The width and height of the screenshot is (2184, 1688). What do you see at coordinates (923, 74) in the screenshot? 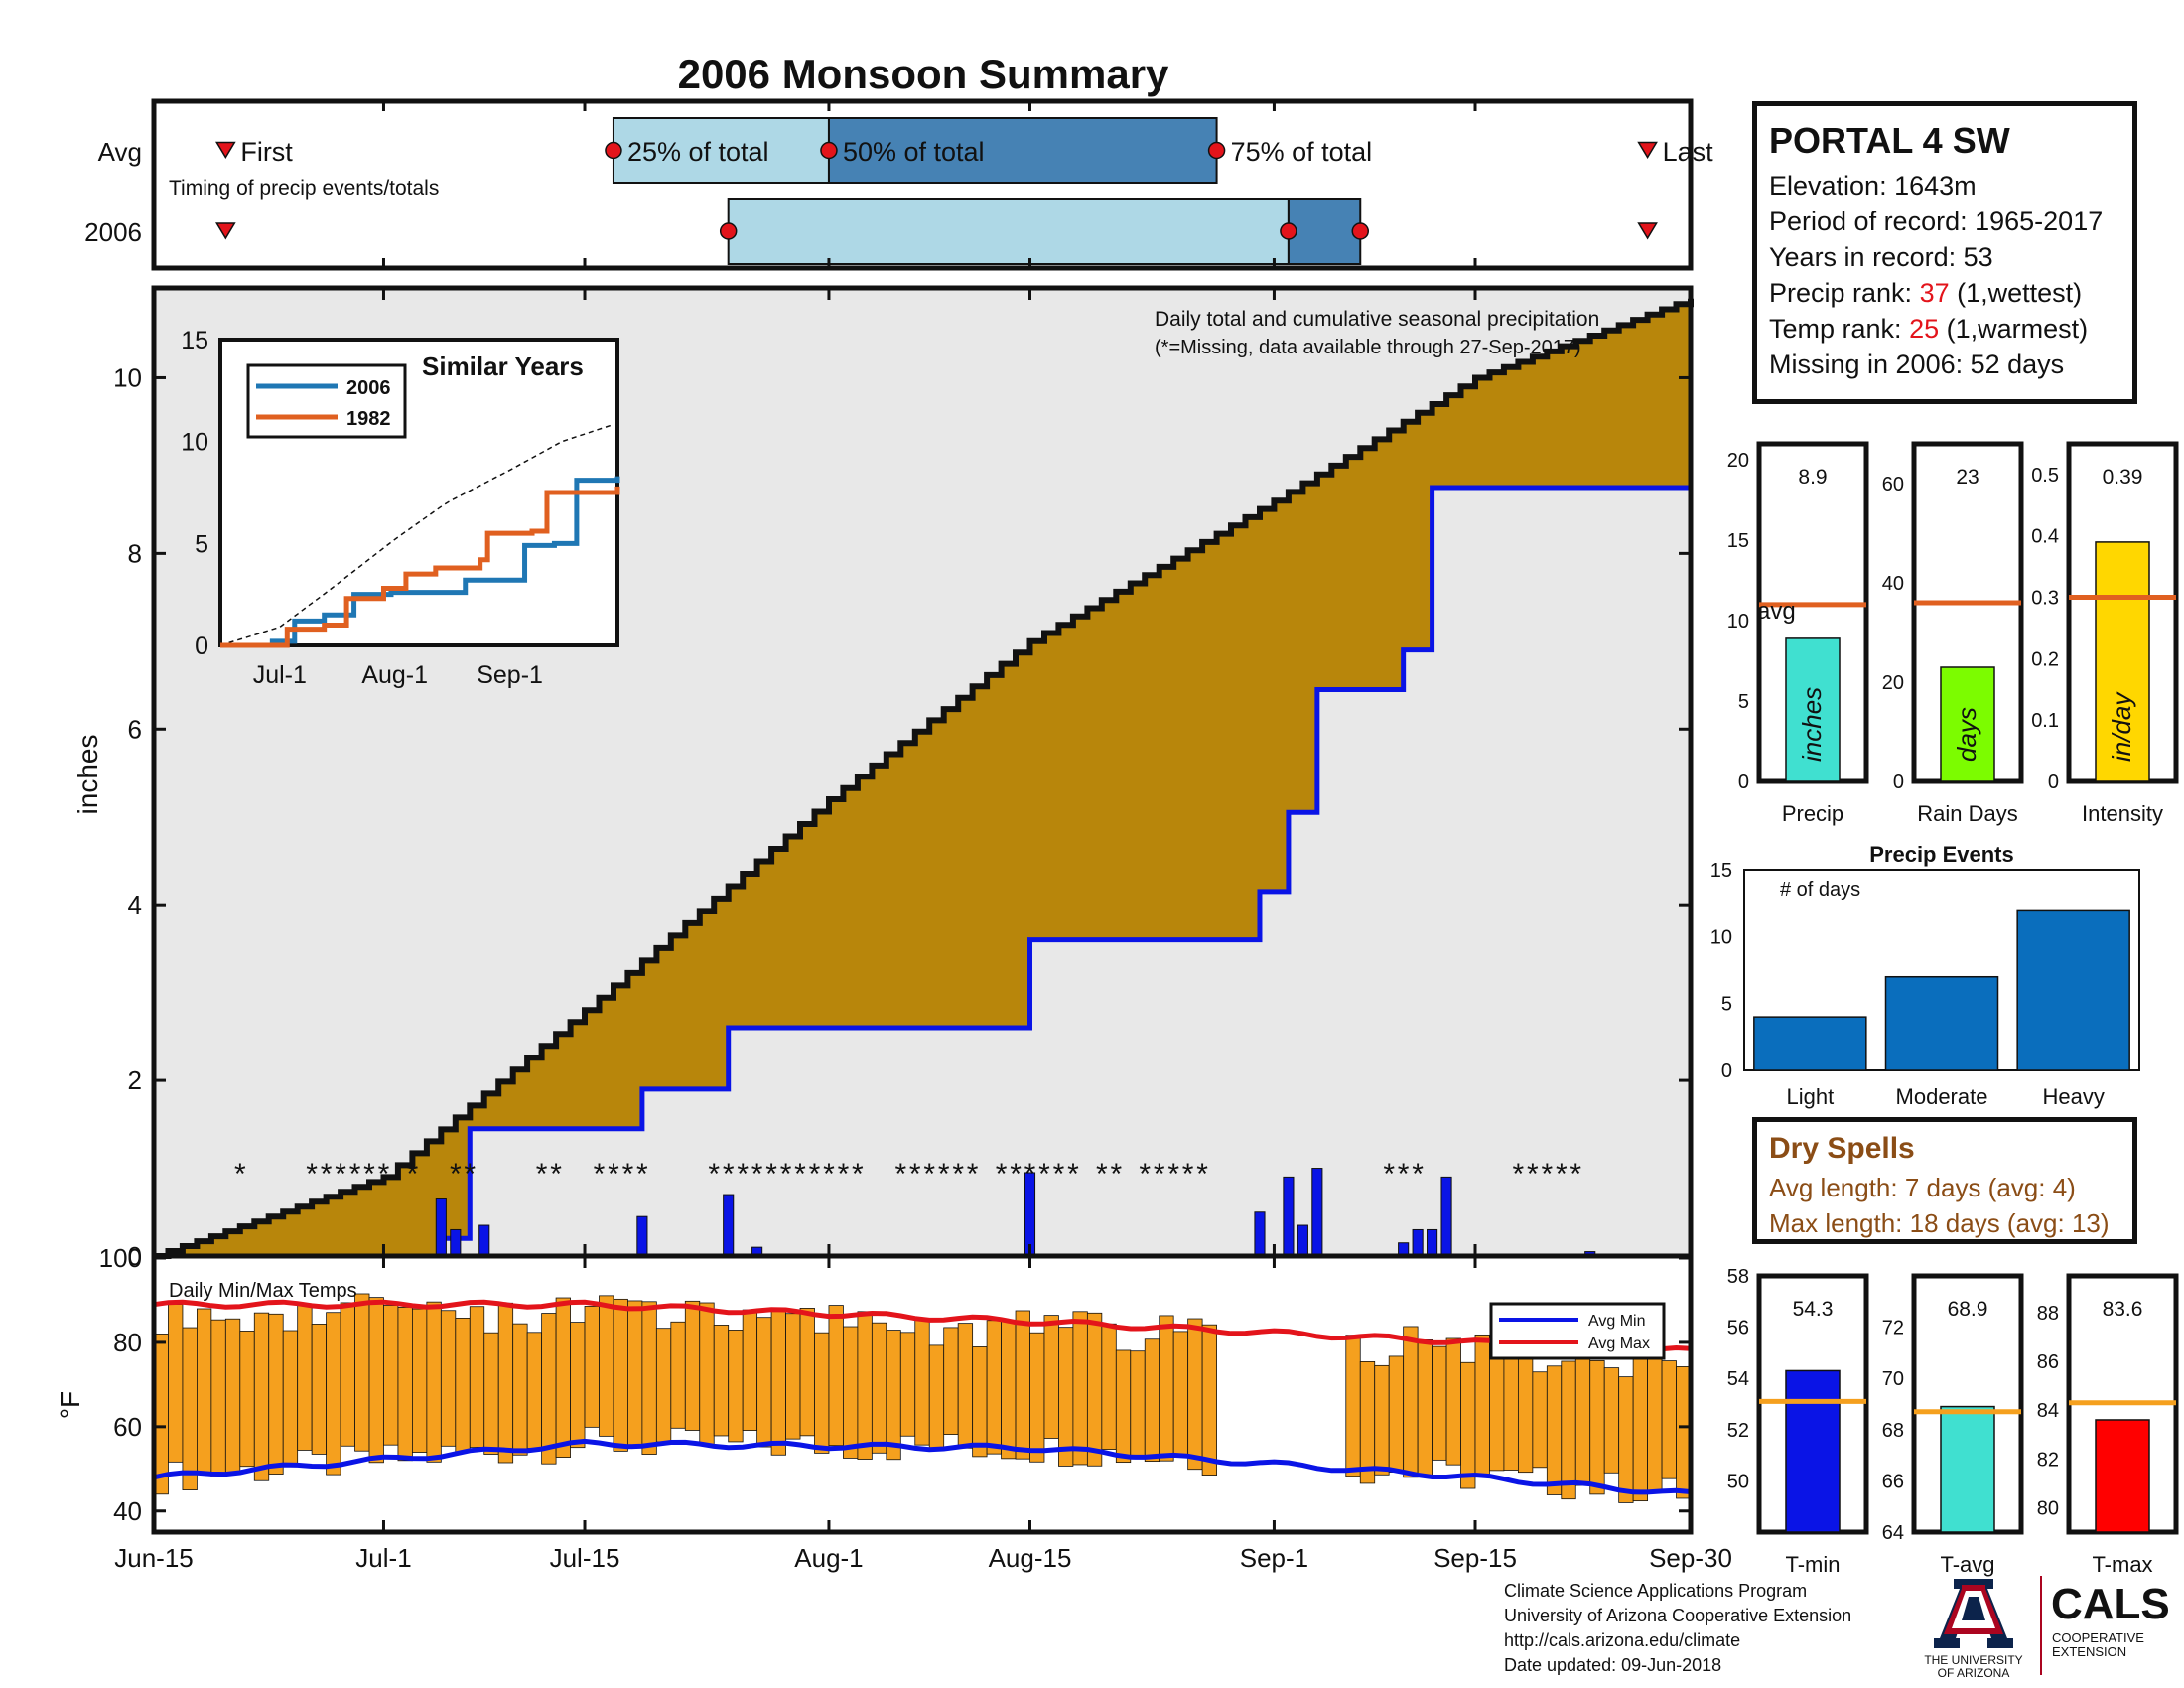
I see `page-title: 2006 Monsoon Summary` at bounding box center [923, 74].